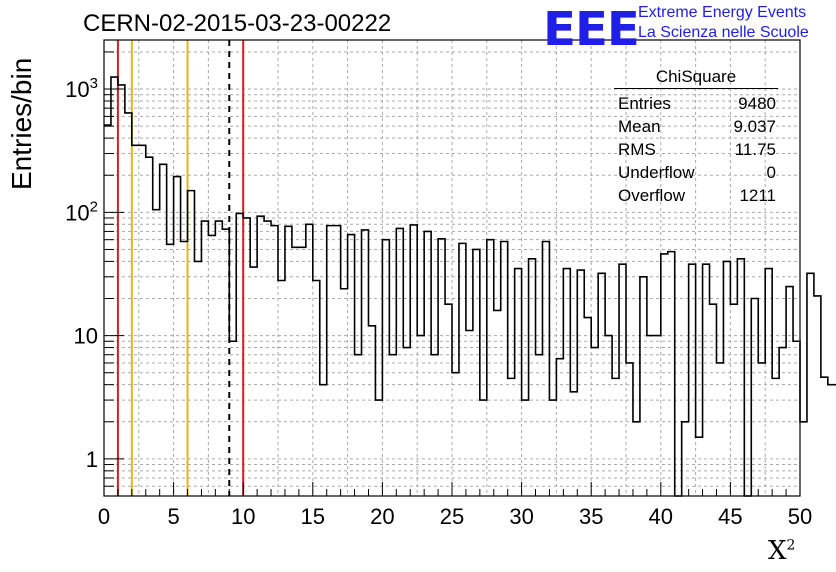  What do you see at coordinates (591, 516) in the screenshot?
I see `x-tick-label: 35` at bounding box center [591, 516].